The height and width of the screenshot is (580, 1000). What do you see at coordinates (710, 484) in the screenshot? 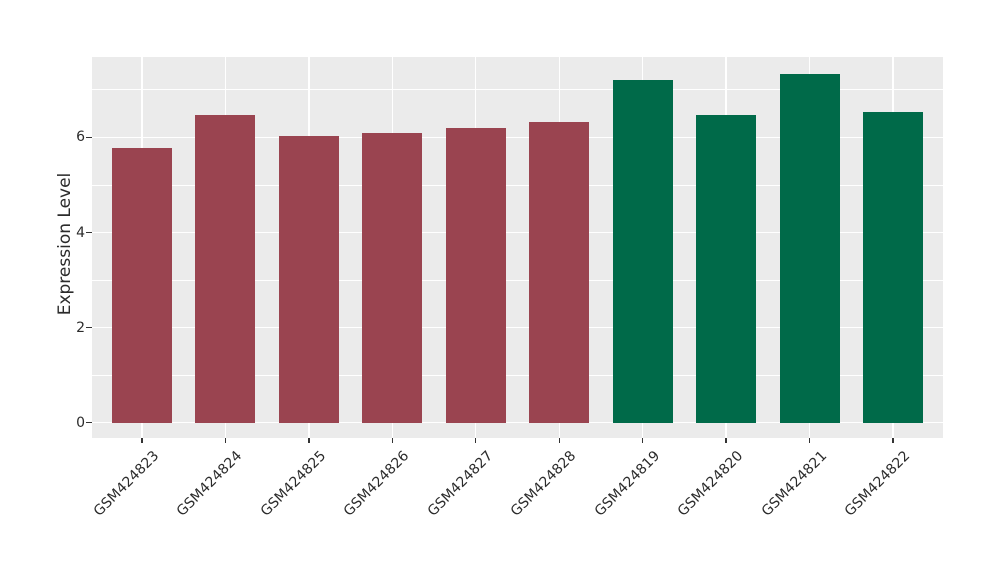
I see `x-tick-label: GSM424820` at bounding box center [710, 484].